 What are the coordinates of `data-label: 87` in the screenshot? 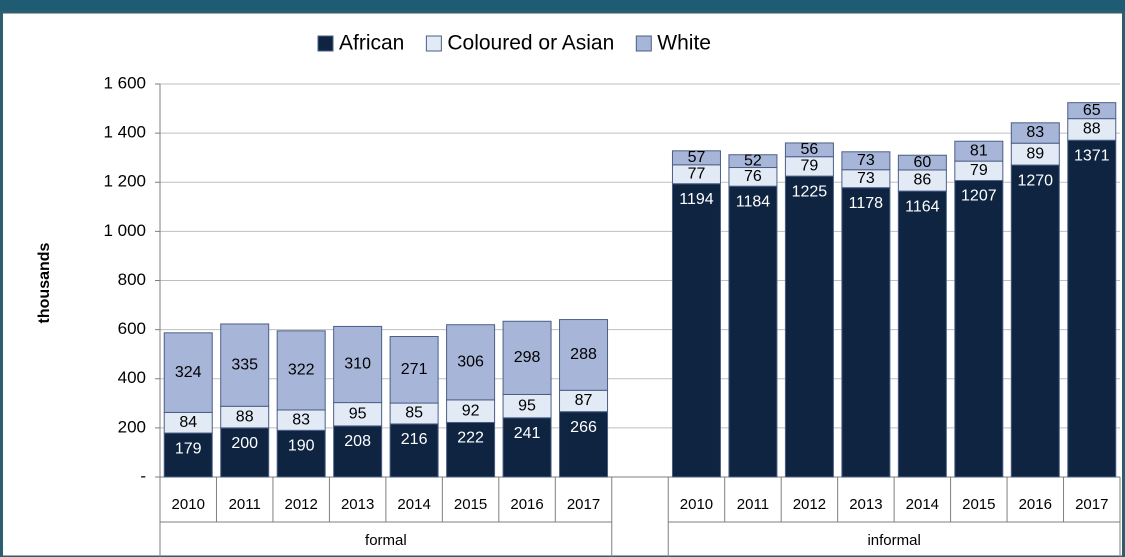 It's located at (584, 400).